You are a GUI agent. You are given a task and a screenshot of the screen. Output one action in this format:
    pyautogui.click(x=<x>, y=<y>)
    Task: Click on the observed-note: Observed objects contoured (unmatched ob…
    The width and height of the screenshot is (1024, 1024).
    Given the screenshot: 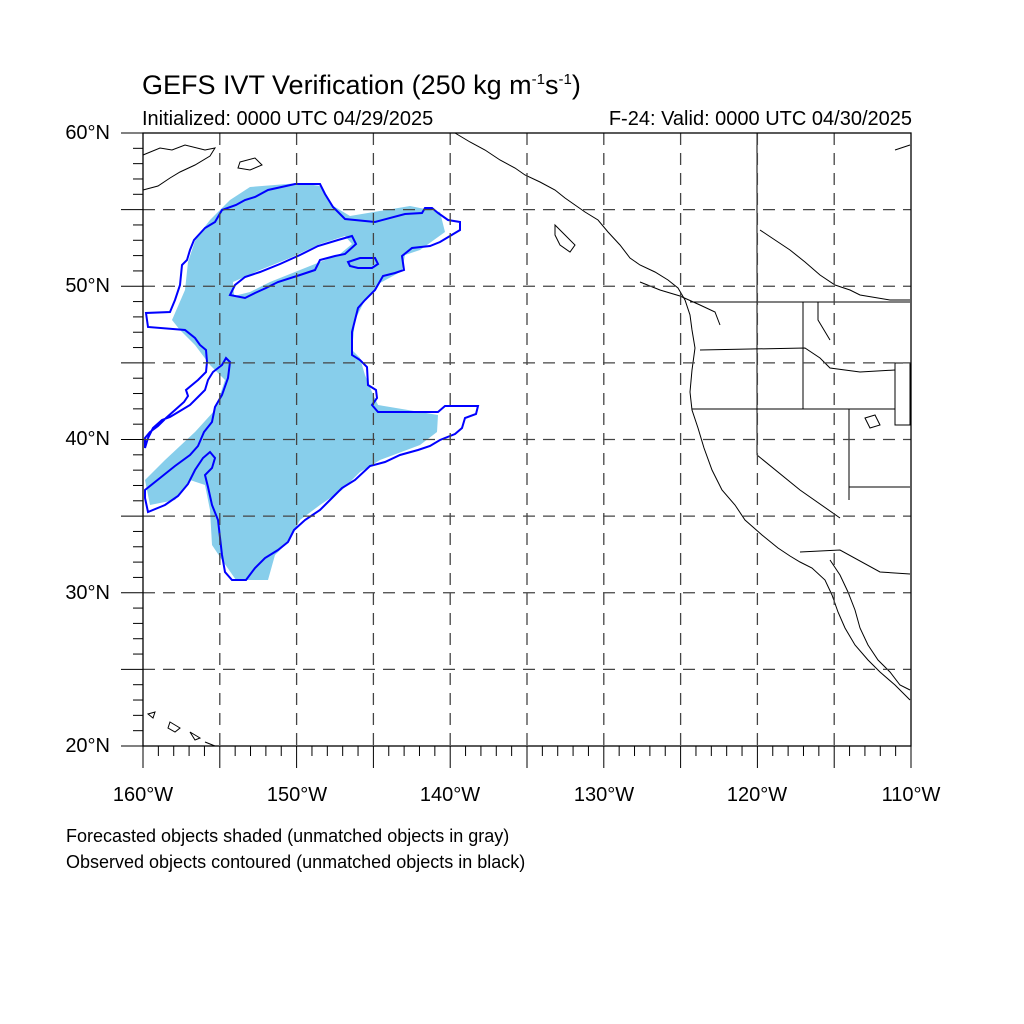 What is the action you would take?
    pyautogui.click(x=296, y=862)
    